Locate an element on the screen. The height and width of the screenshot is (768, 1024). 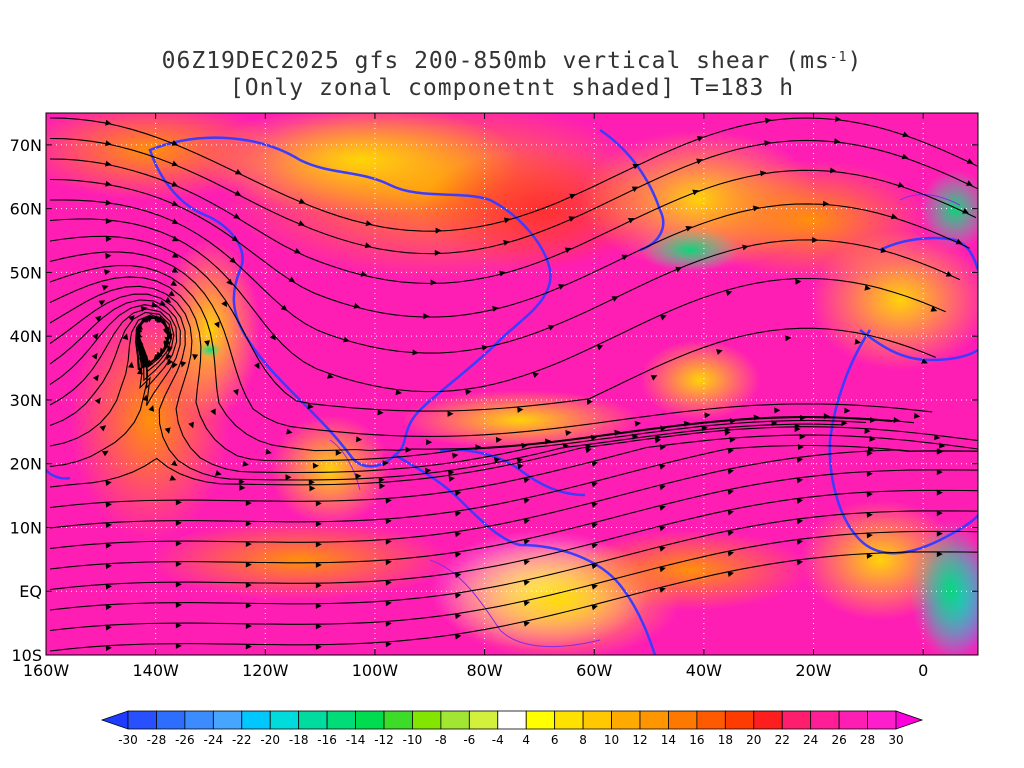
colorbar-label: 16 is located at coordinates (696, 740).